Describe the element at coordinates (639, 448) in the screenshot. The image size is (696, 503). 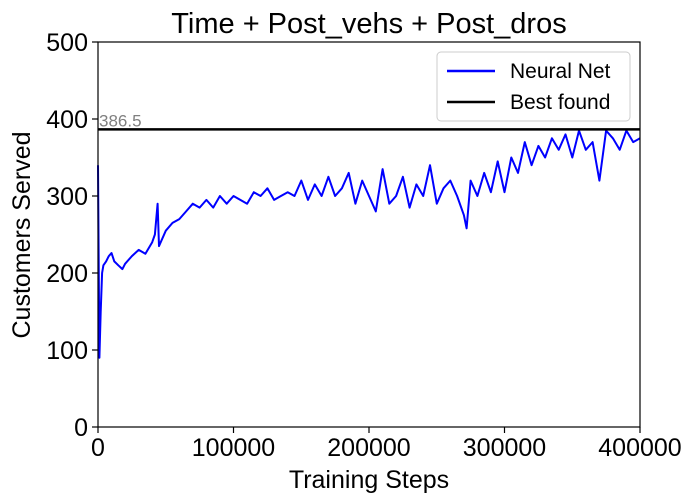
I see `x-tick-label: 400000` at that location.